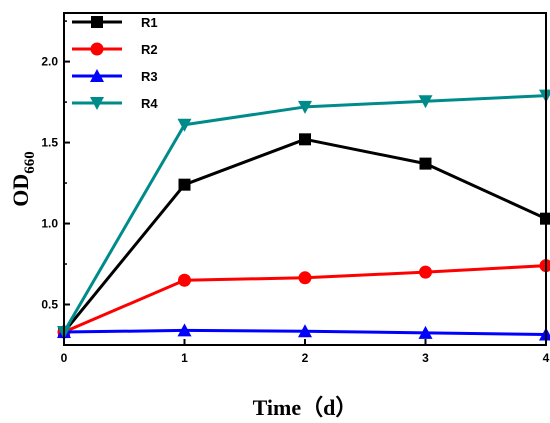 Image resolution: width=550 pixels, height=423 pixels. Describe the element at coordinates (149, 103) in the screenshot. I see `legend-label-r4: R4` at that location.